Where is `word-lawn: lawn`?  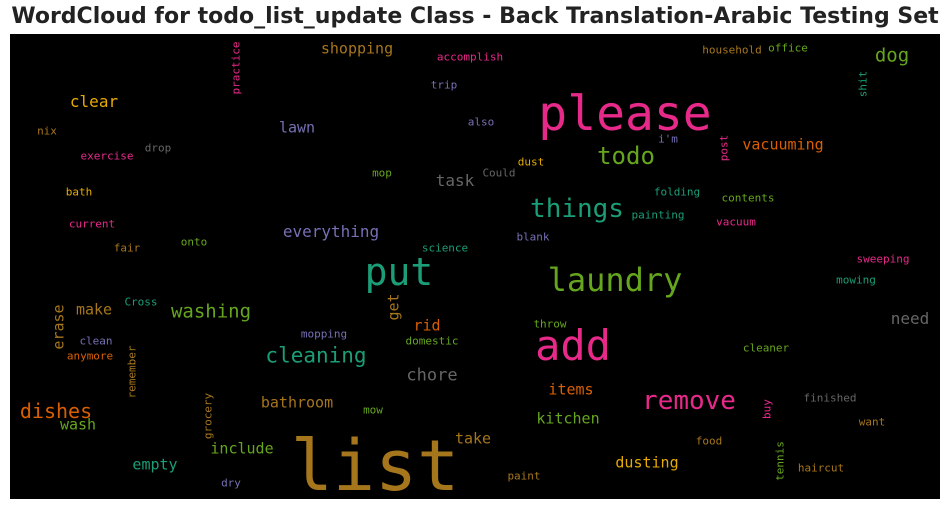 word-lawn: lawn is located at coordinates (297, 127).